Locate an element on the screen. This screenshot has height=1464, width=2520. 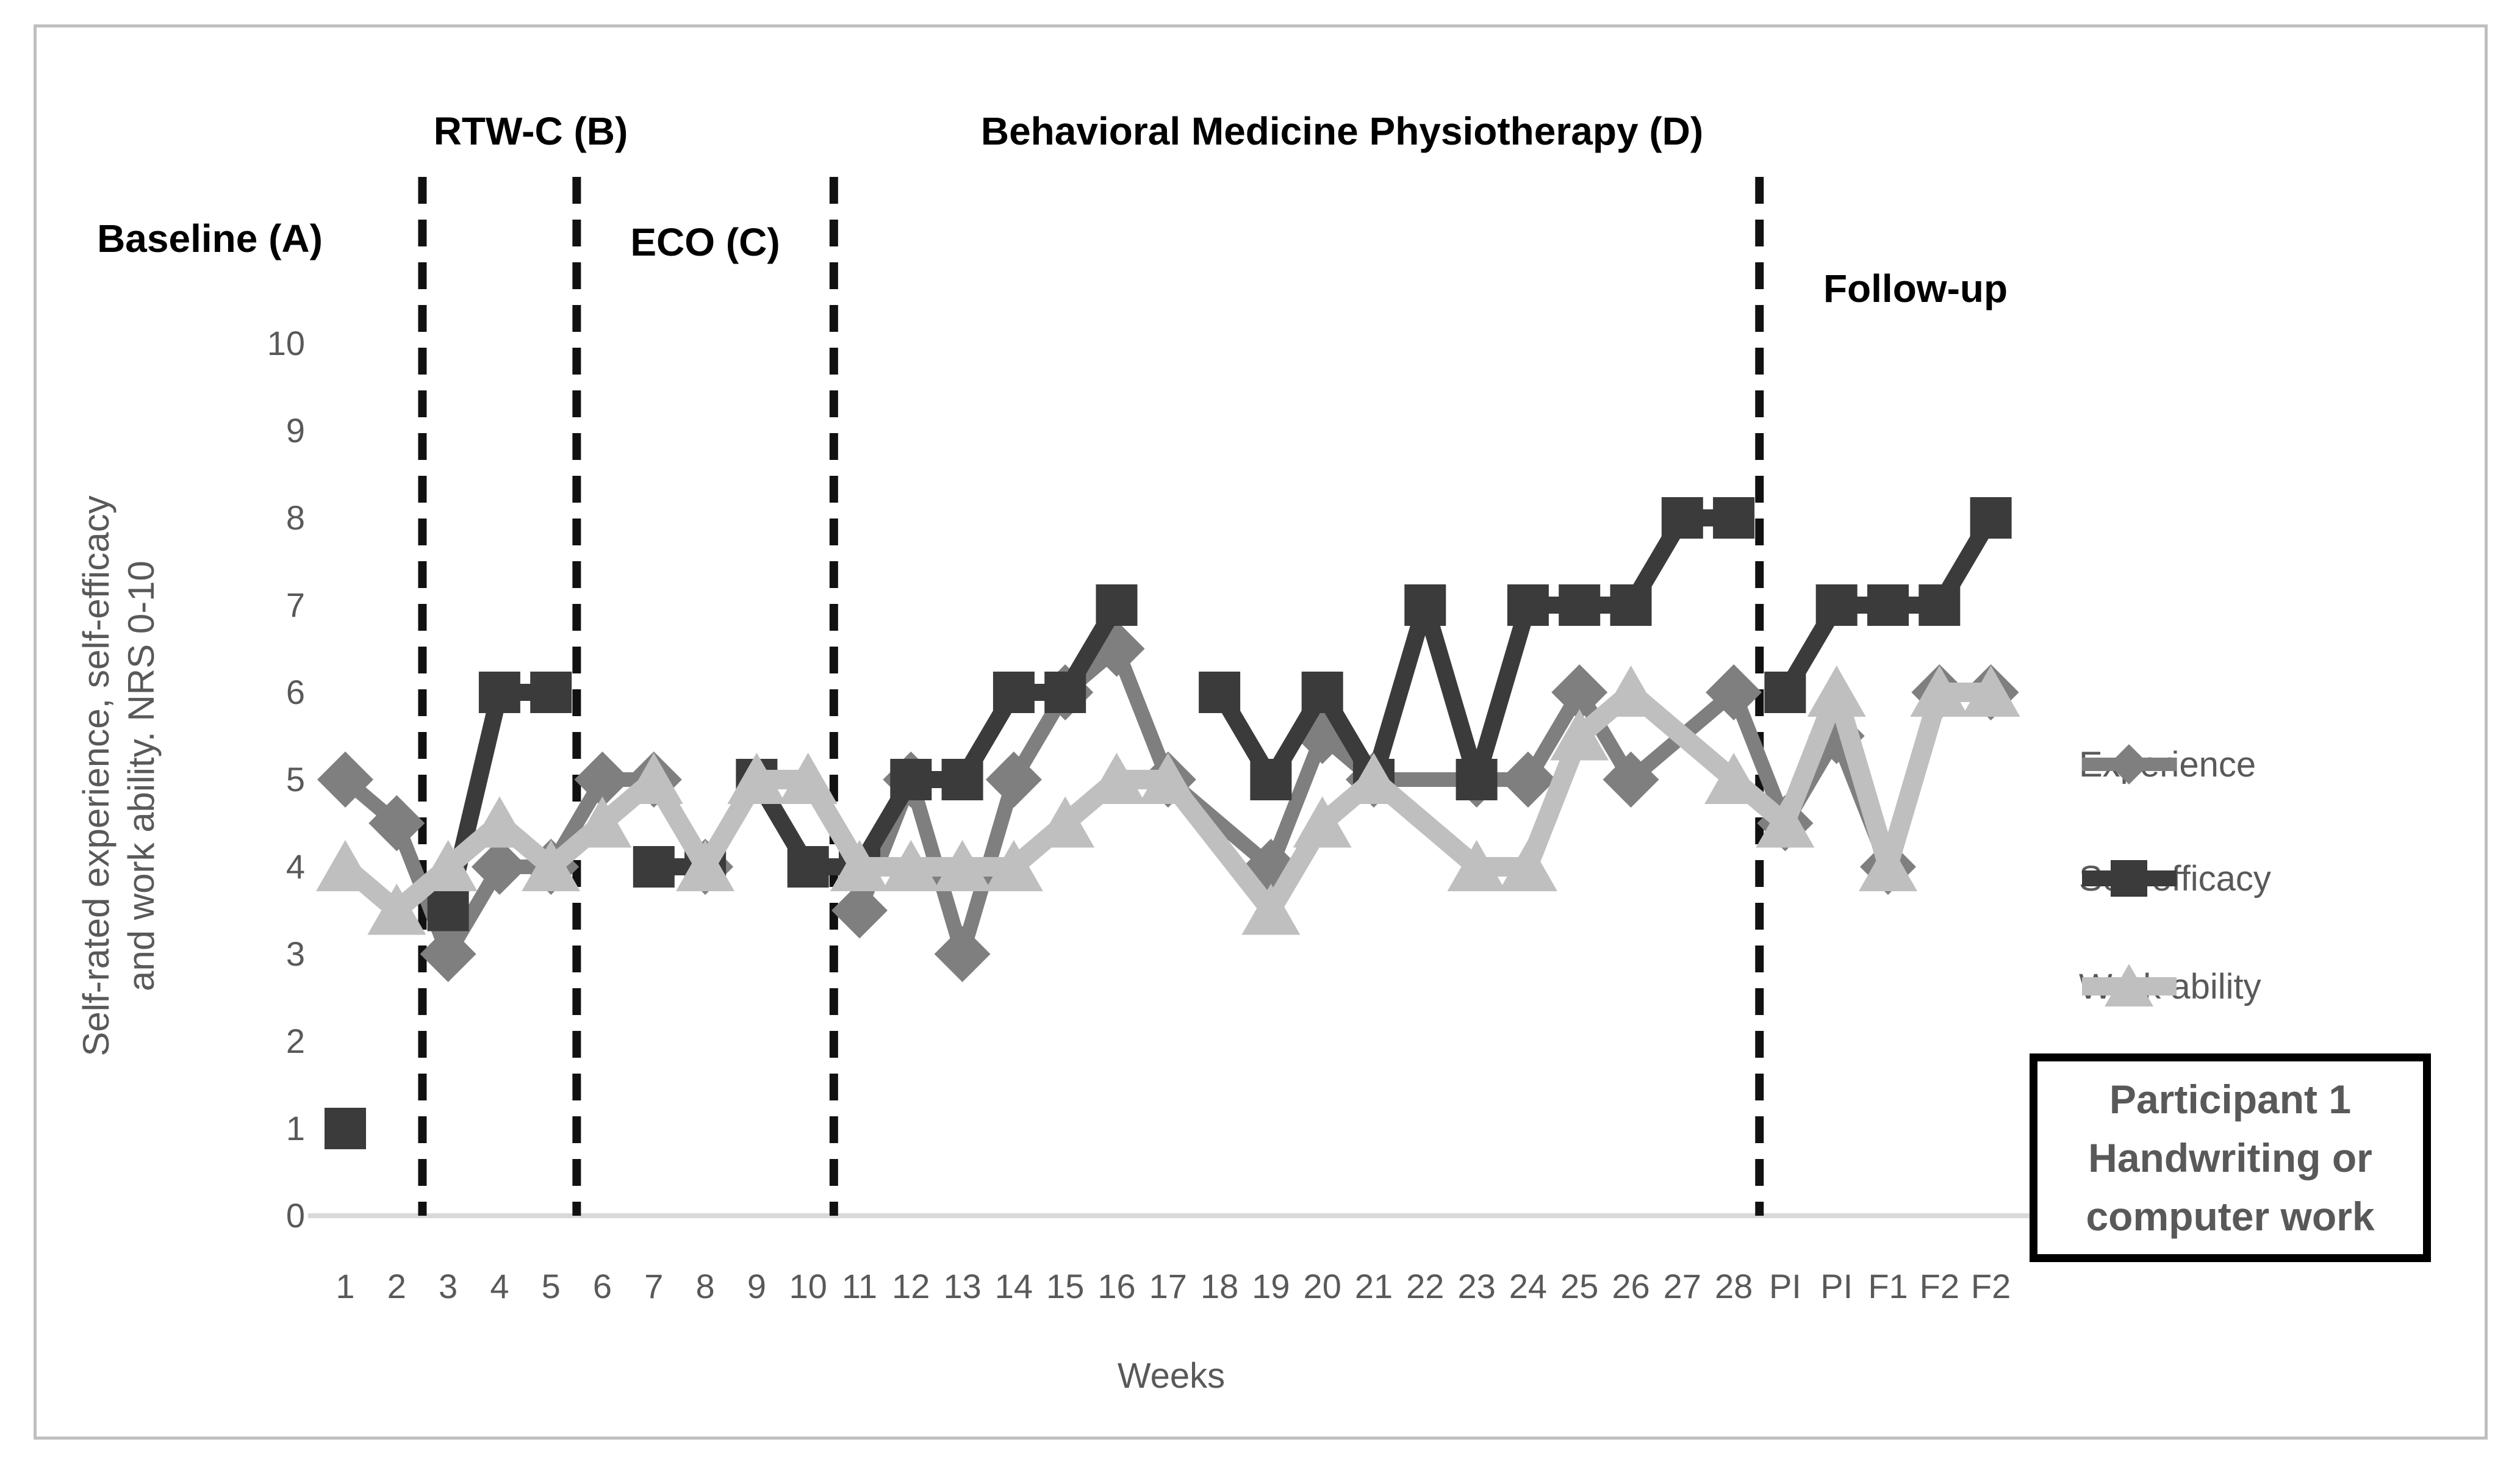
x-tick-label-25: 25 is located at coordinates (1579, 1286).